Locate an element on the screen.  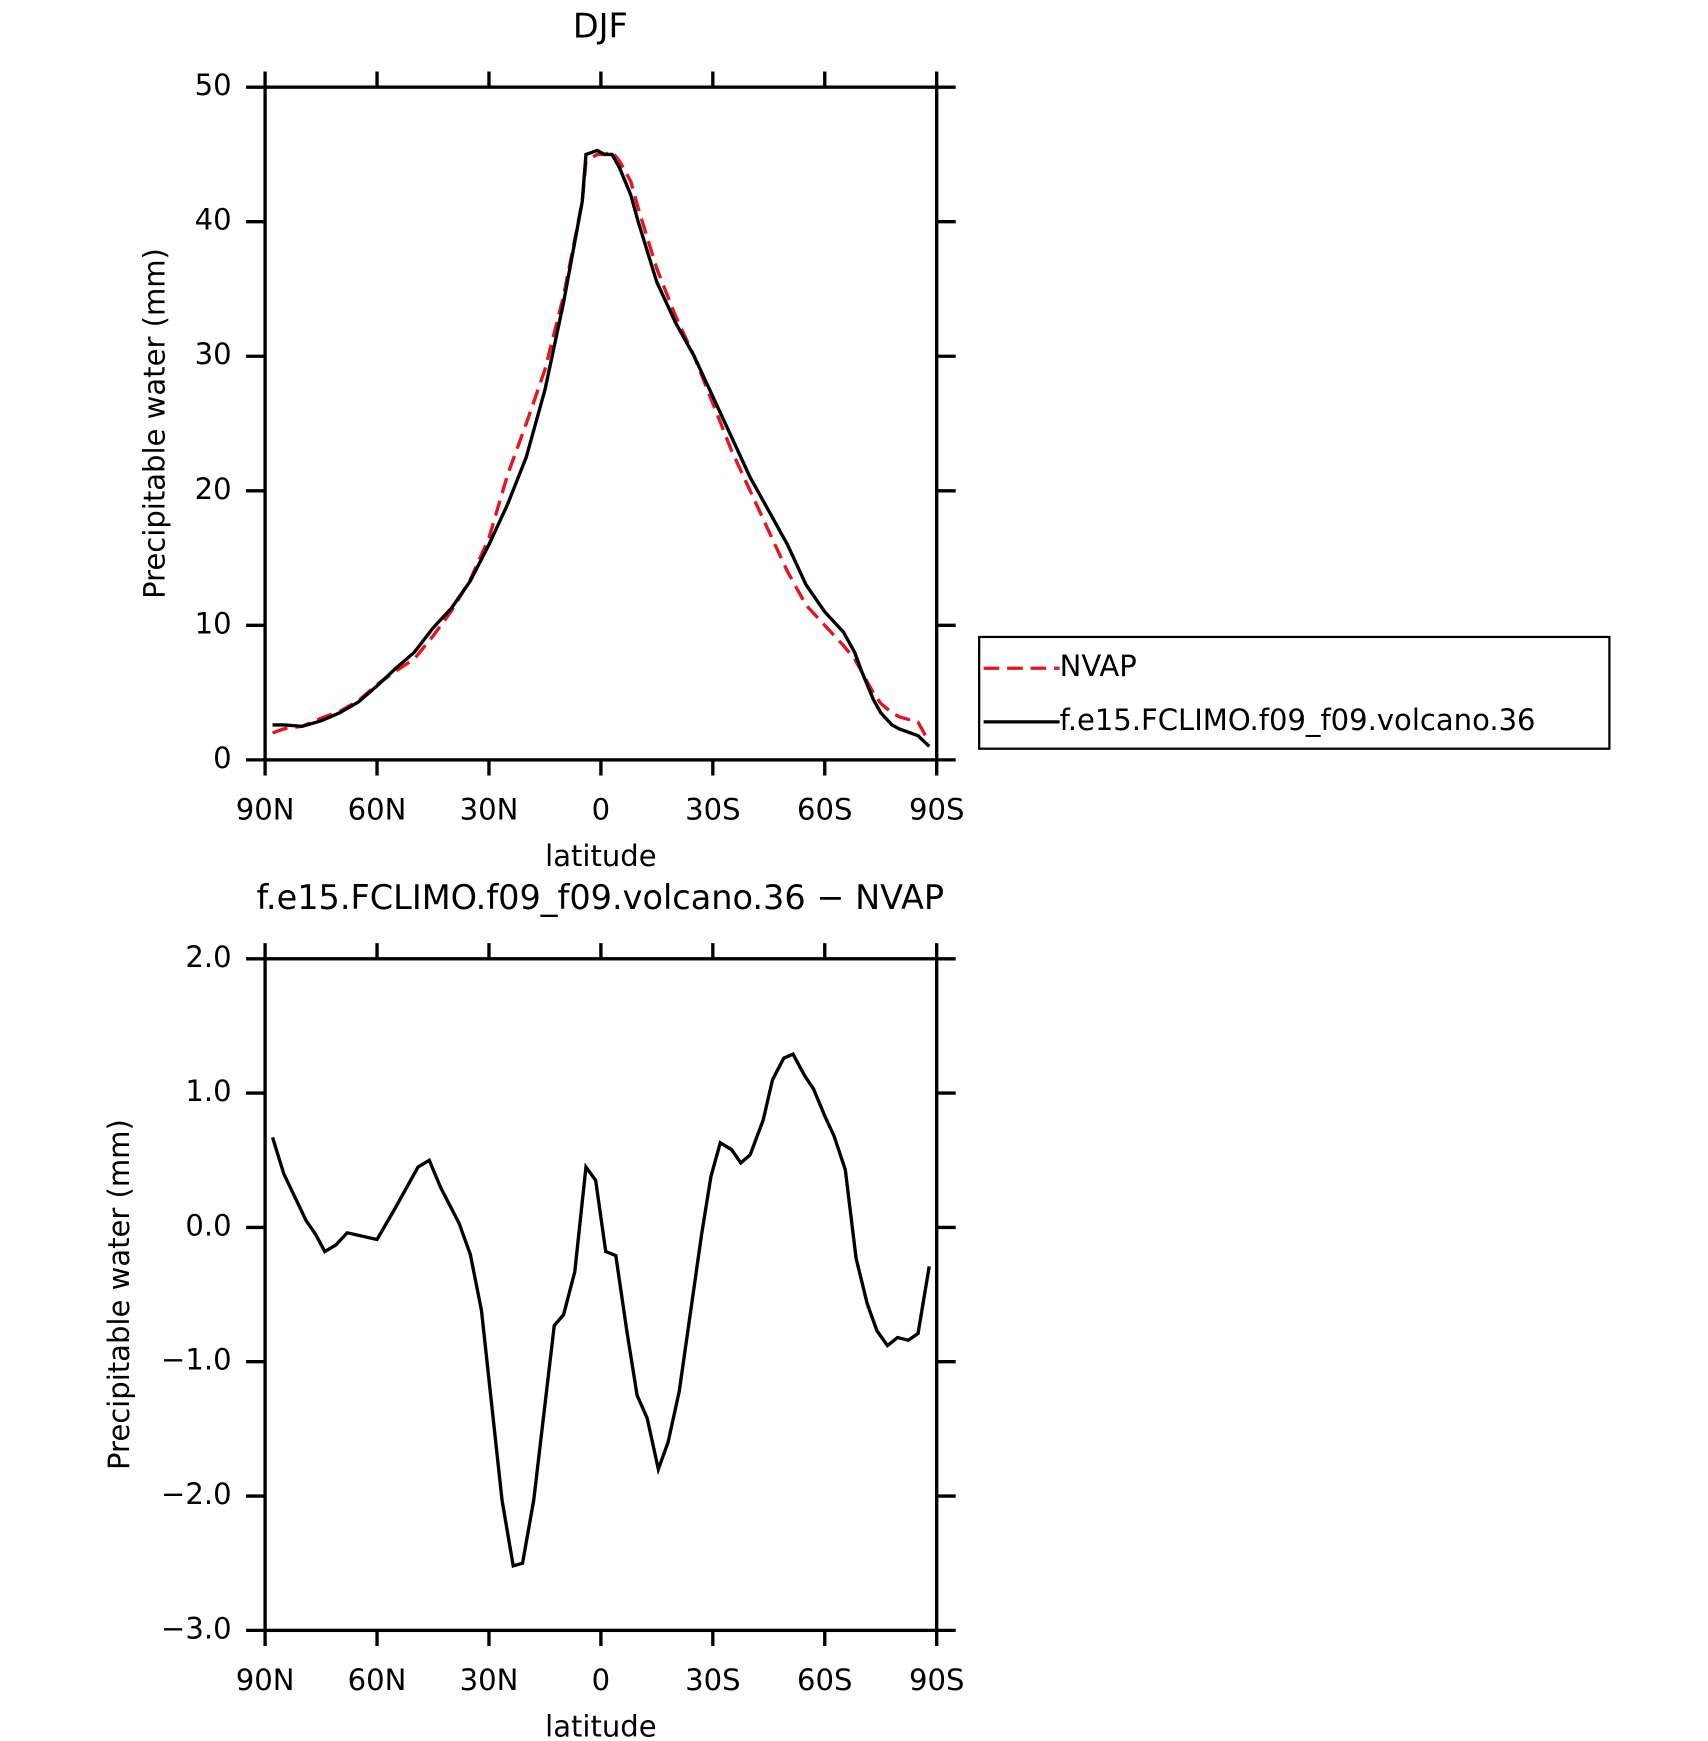
chart-title: f.e15.FCLIMO.f09_f09.volcano.36 − NVAP is located at coordinates (601, 897).